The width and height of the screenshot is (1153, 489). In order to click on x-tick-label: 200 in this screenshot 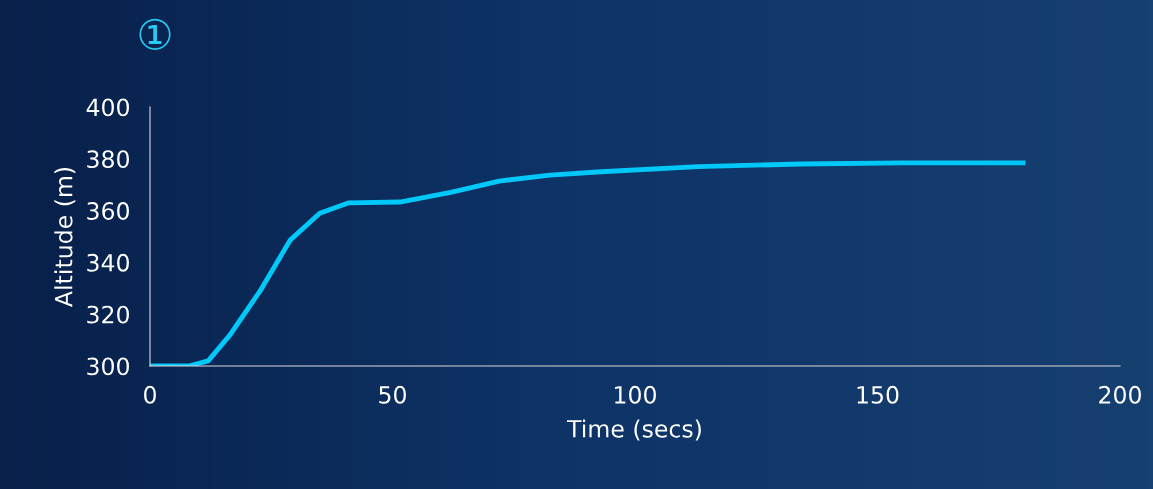, I will do `click(1120, 394)`.